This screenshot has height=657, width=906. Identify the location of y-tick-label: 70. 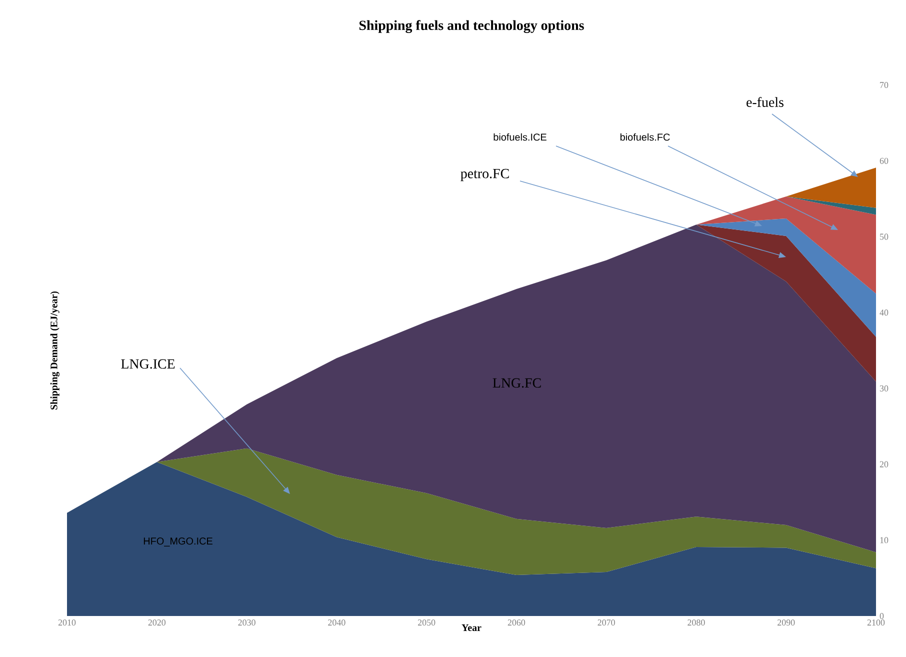
(884, 85).